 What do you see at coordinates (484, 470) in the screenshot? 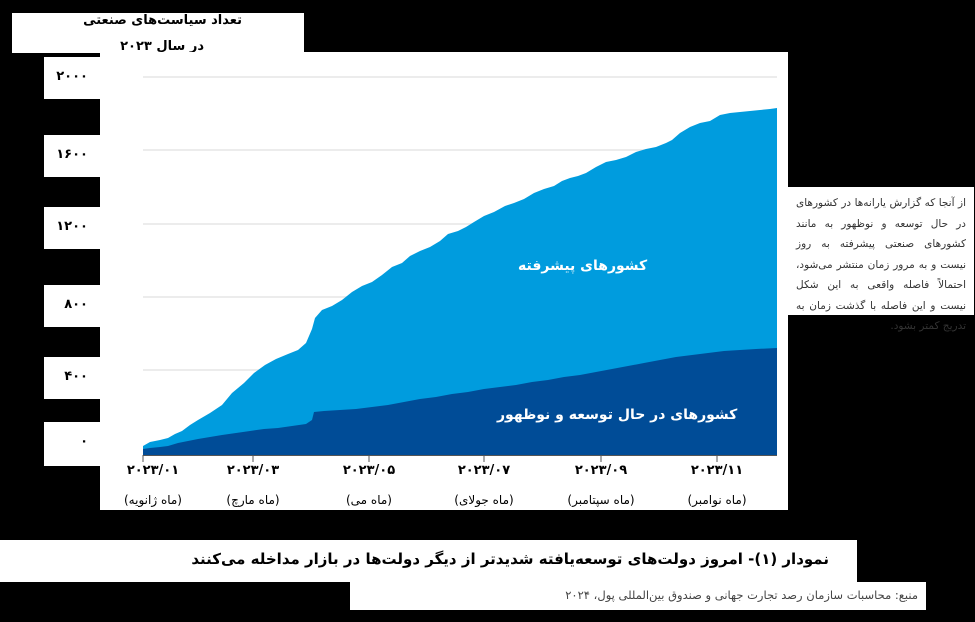
I see `x-tick-2023-07: ۲۰۲۳/۰۷` at bounding box center [484, 470].